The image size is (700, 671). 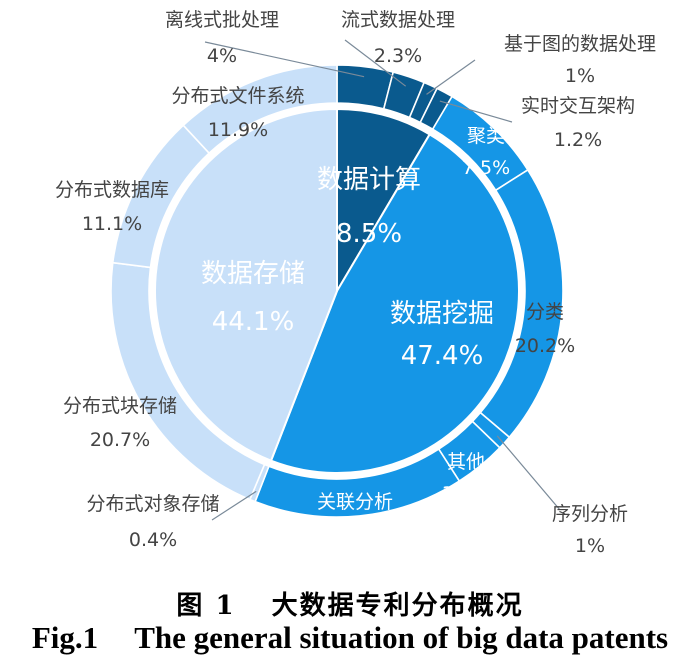 I want to click on caption-en-number: Fig.1, so click(x=65, y=637).